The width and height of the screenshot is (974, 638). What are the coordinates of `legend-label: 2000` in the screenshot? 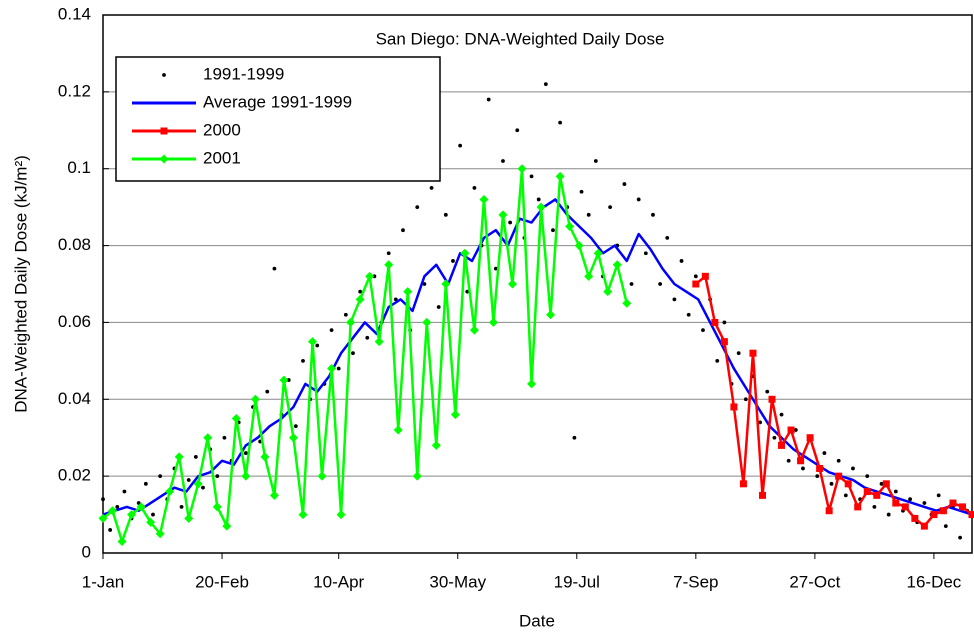 It's located at (222, 129).